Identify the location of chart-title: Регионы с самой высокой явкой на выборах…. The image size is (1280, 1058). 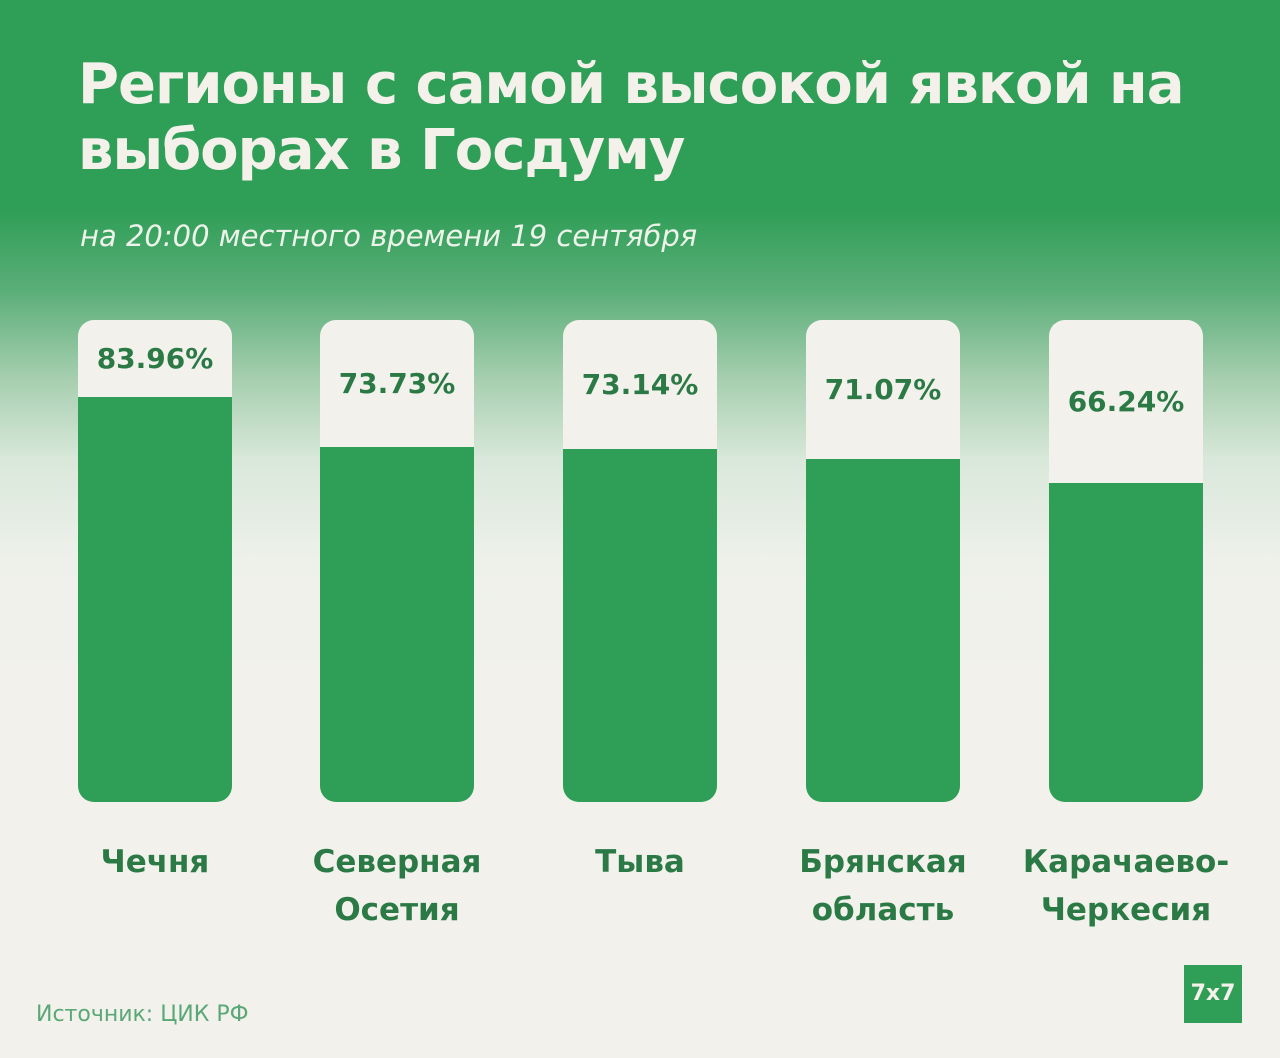
(631, 117).